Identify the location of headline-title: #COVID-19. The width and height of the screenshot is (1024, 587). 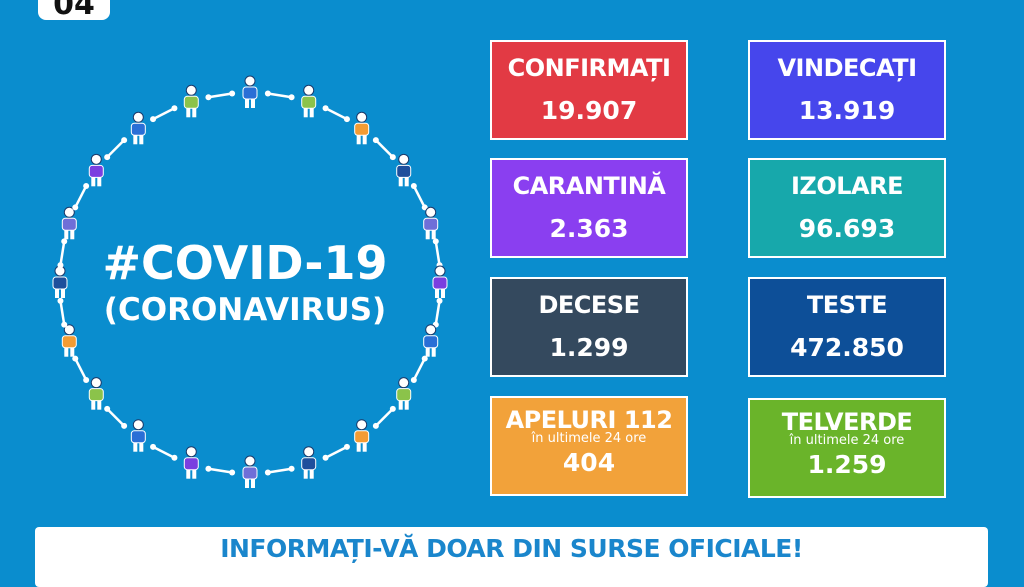
(245, 263).